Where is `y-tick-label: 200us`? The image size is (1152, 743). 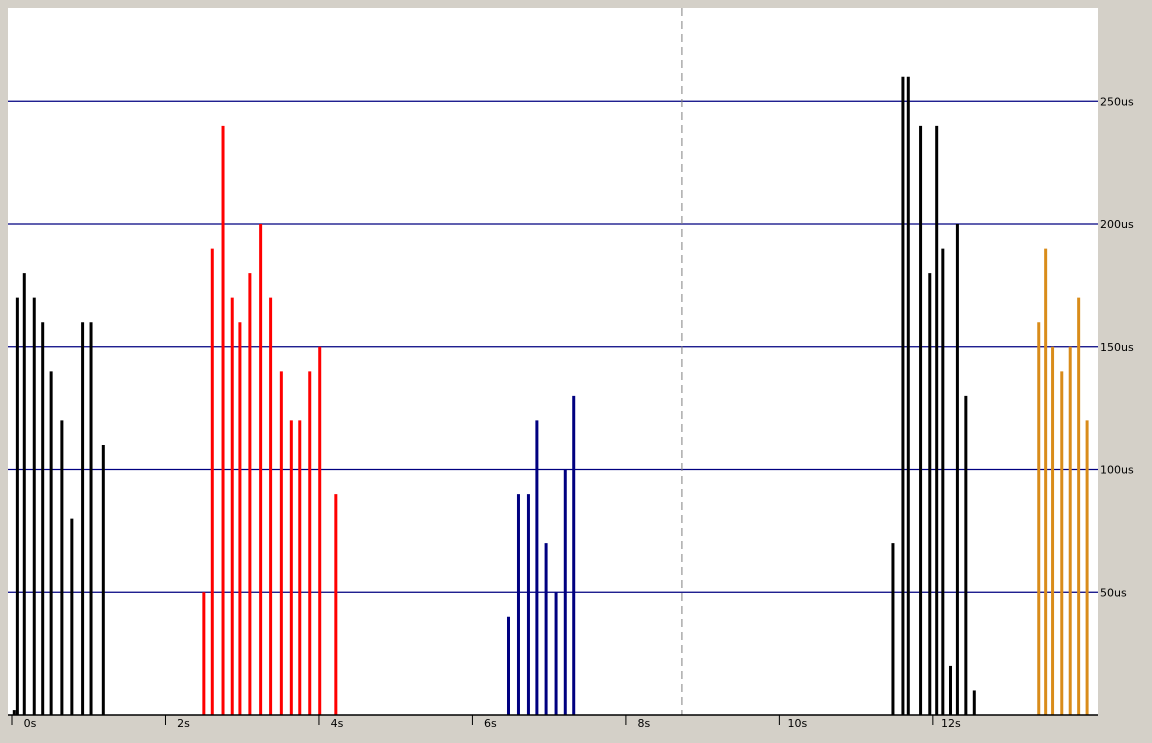 y-tick-label: 200us is located at coordinates (1117, 224).